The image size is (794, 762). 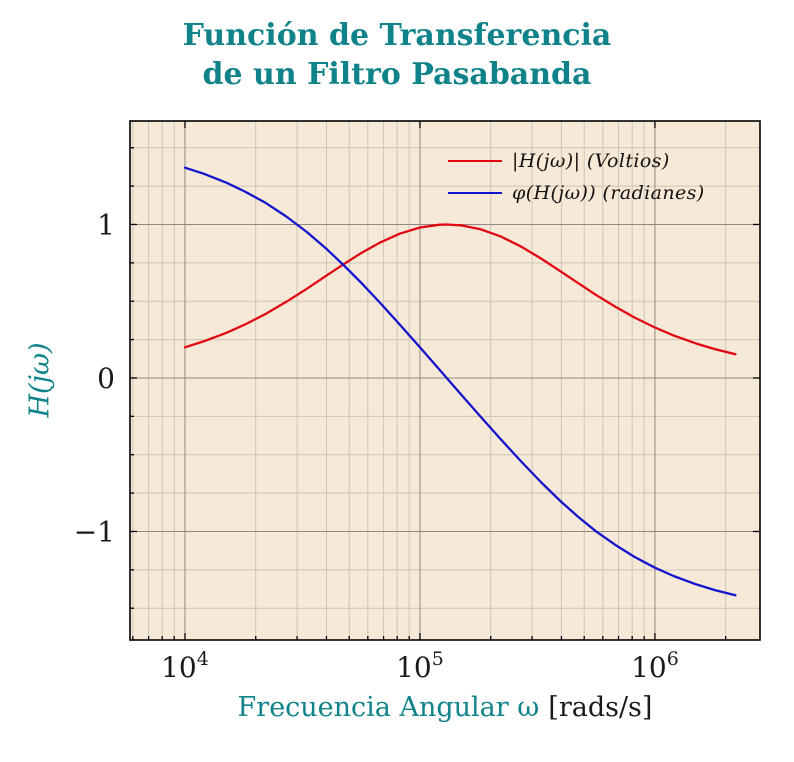 I want to click on x-axis-label: Frecuencia Angular ω [rads/s], so click(x=445, y=707).